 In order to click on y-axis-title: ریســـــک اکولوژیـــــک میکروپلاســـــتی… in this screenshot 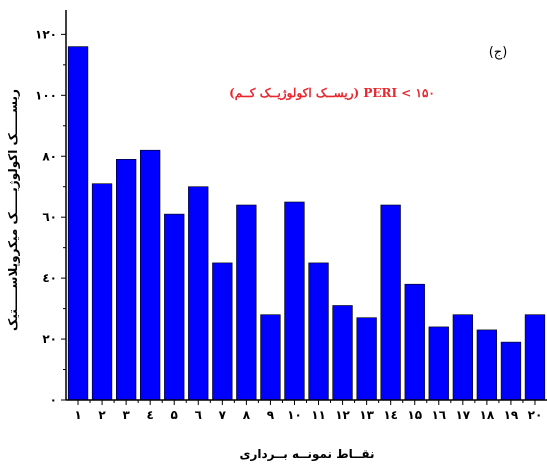, I will do `click(13, 210)`.